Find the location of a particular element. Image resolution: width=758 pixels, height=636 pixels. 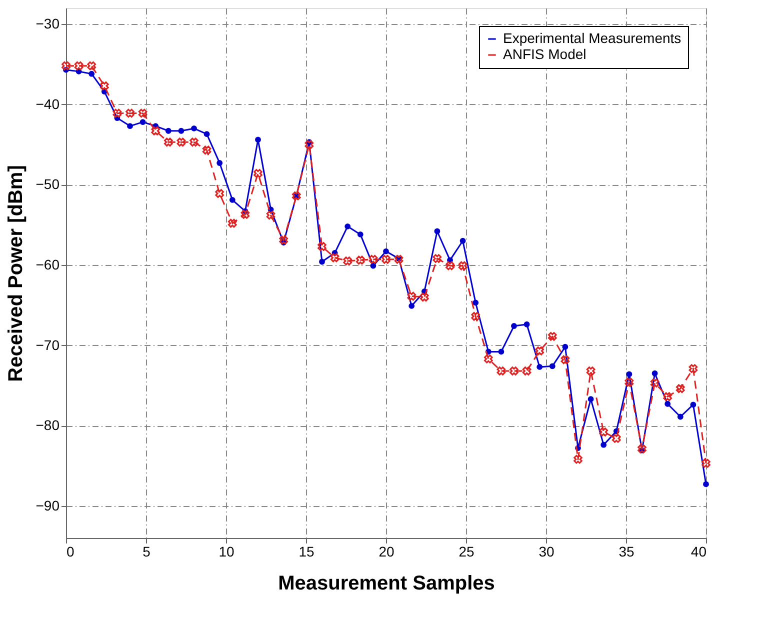

y-tick-label: −60 is located at coordinates (48, 264).